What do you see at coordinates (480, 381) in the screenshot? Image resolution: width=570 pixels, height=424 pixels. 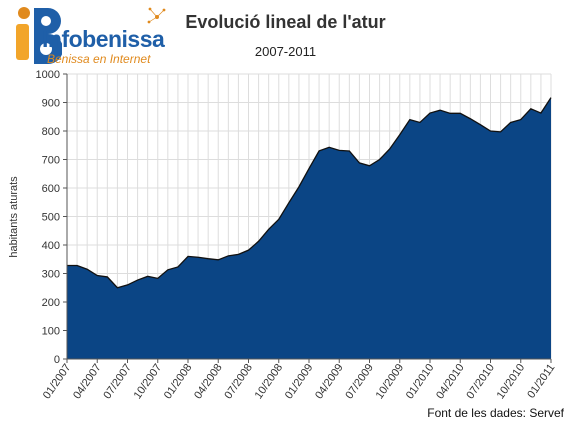 I see `x-tick-label: 07/2010` at bounding box center [480, 381].